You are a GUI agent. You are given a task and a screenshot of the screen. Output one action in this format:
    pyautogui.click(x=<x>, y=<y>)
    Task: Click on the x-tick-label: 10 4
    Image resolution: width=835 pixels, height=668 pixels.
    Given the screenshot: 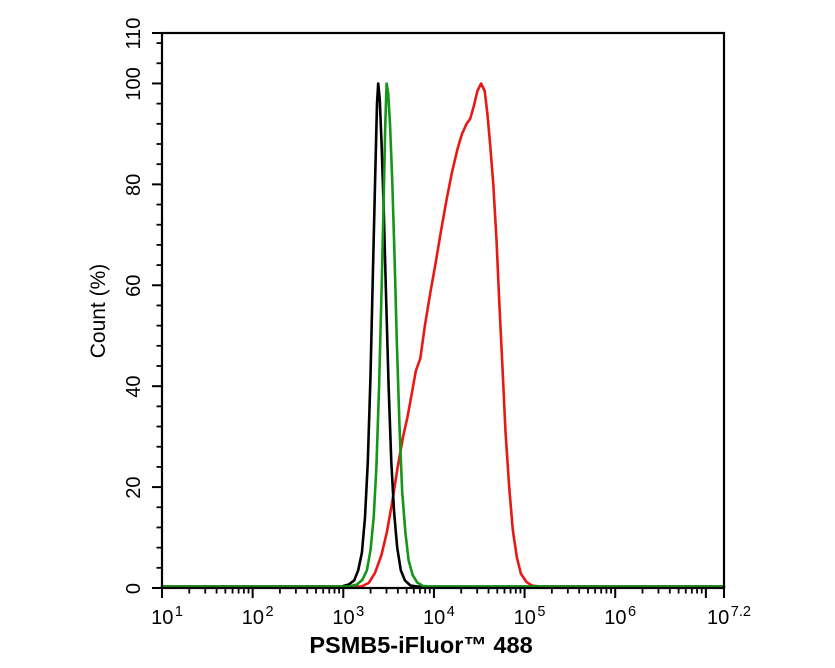 What is the action you would take?
    pyautogui.click(x=439, y=616)
    